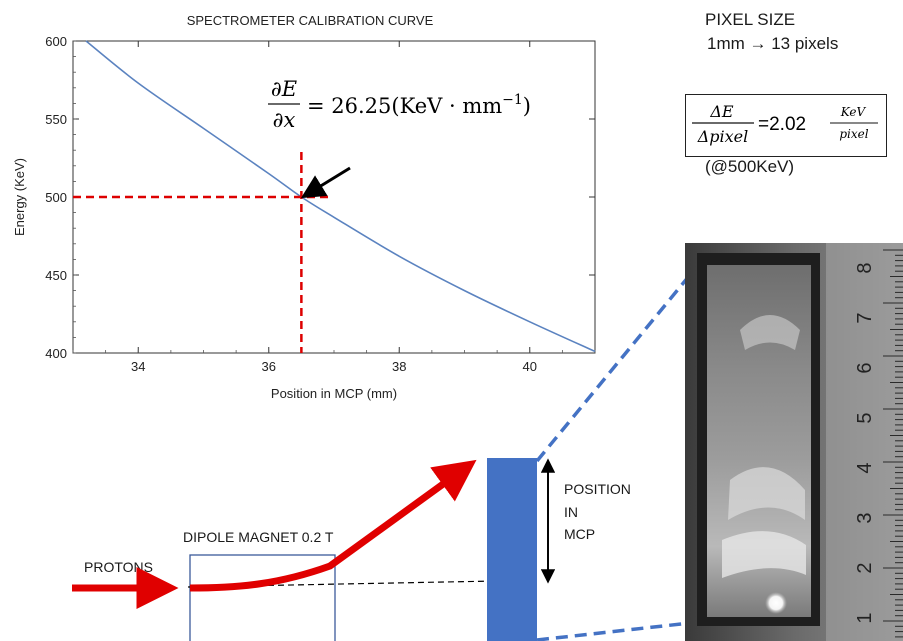  I want to click on resolution-denominator: Δpixel, so click(723, 136).